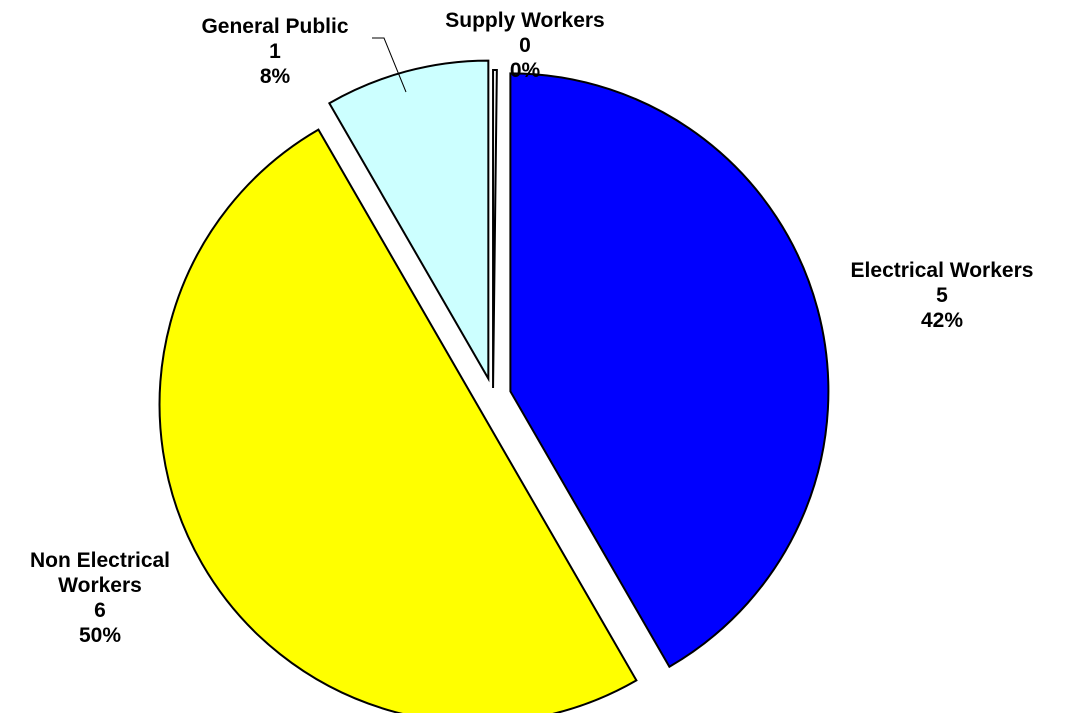 This screenshot has width=1072, height=713. What do you see at coordinates (408, 221) in the screenshot?
I see `pie-slice-general-public` at bounding box center [408, 221].